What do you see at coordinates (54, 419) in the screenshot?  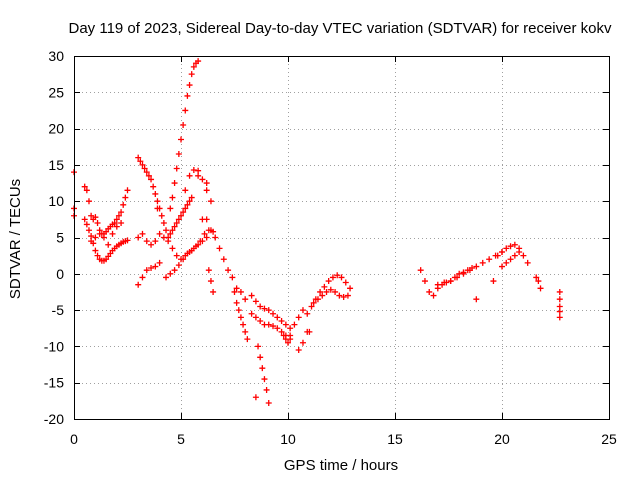 I see `y-tick-label: -20` at bounding box center [54, 419].